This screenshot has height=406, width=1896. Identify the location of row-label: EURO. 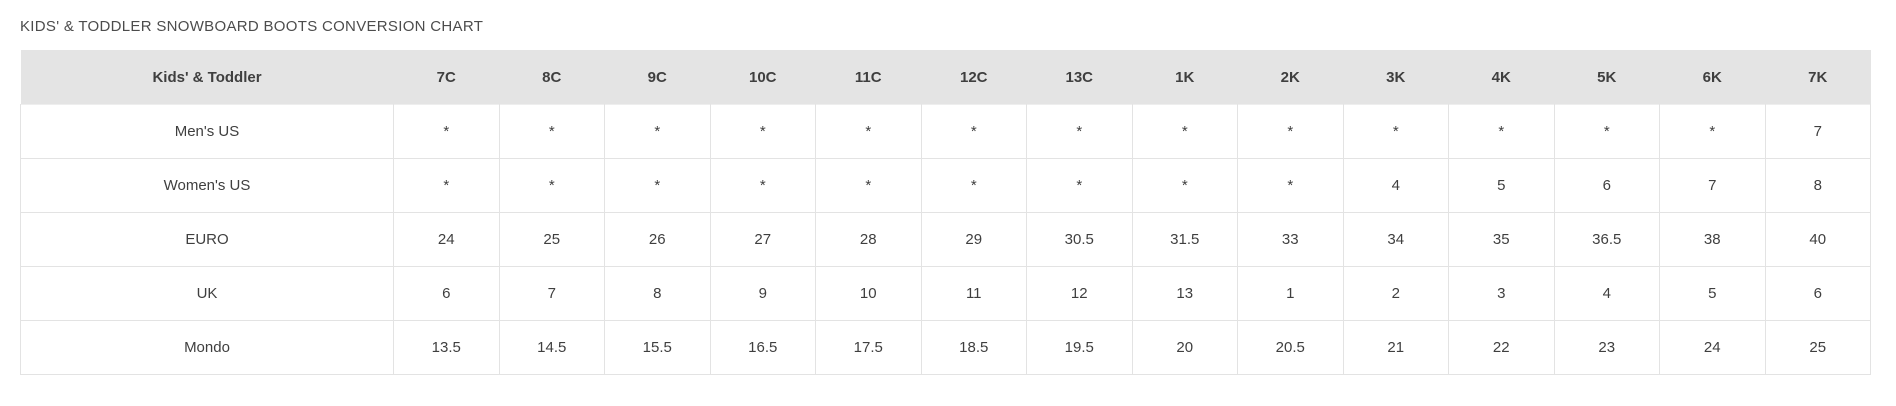
(207, 239).